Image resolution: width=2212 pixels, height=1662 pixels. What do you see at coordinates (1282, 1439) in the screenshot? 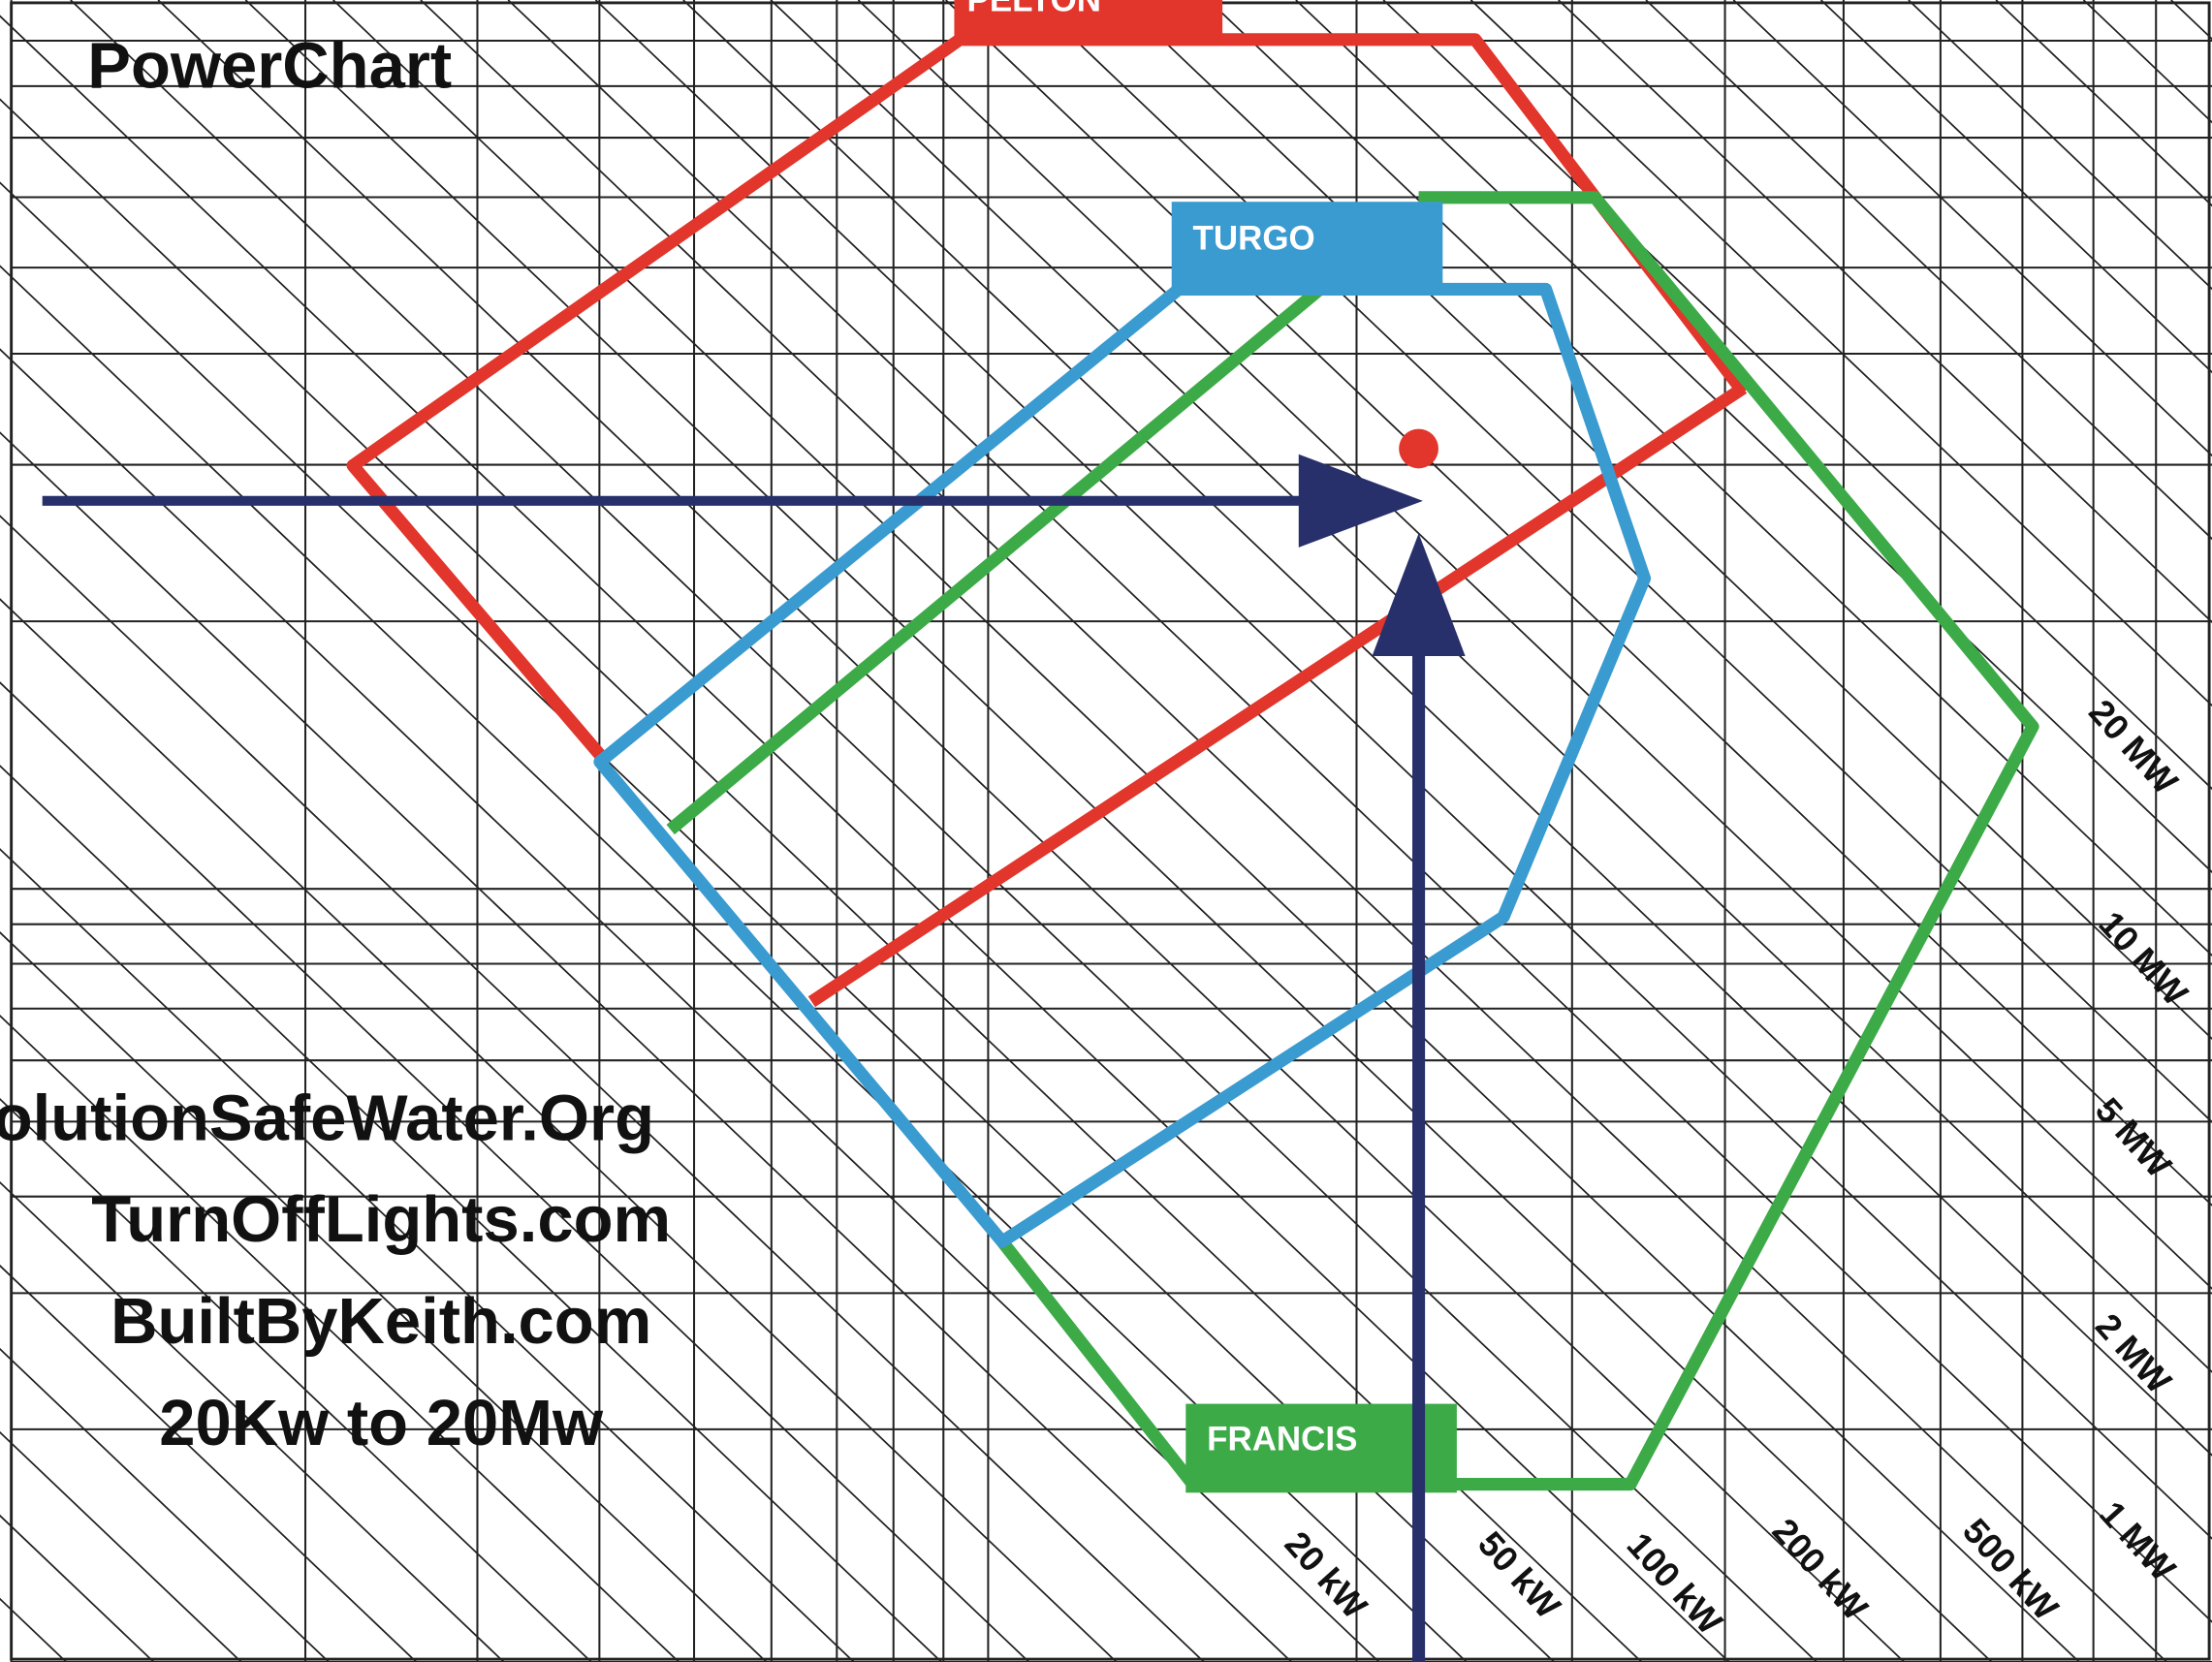
I see `turbine-label: FRANCIS` at bounding box center [1282, 1439].